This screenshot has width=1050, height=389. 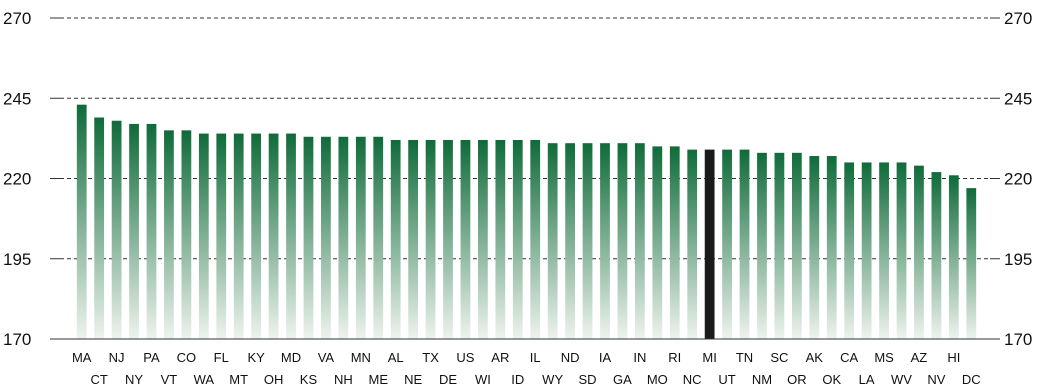 I want to click on category-label-nc: NC, so click(x=692, y=379).